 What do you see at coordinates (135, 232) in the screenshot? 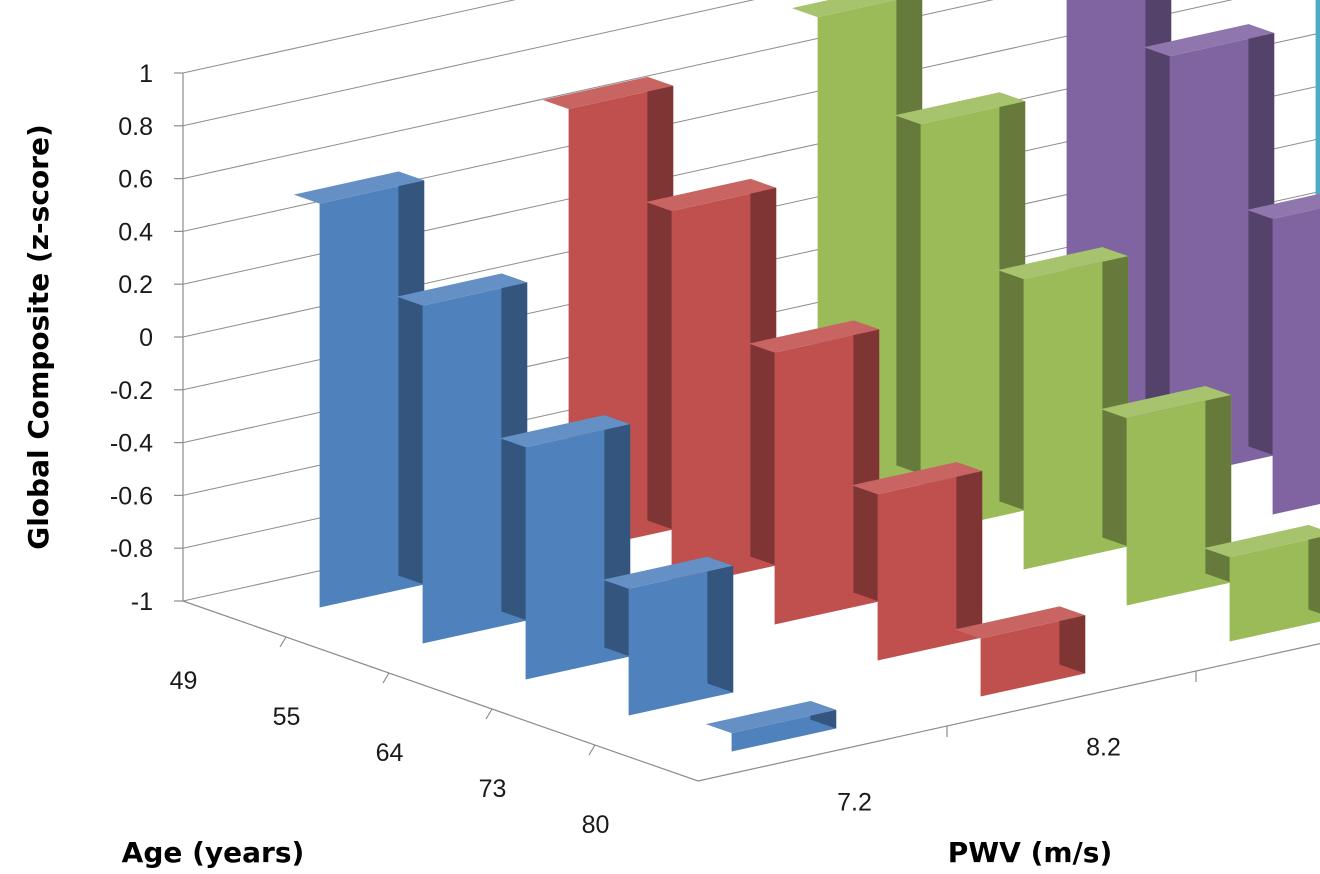
I see `y-tick-label: 0.4` at bounding box center [135, 232].